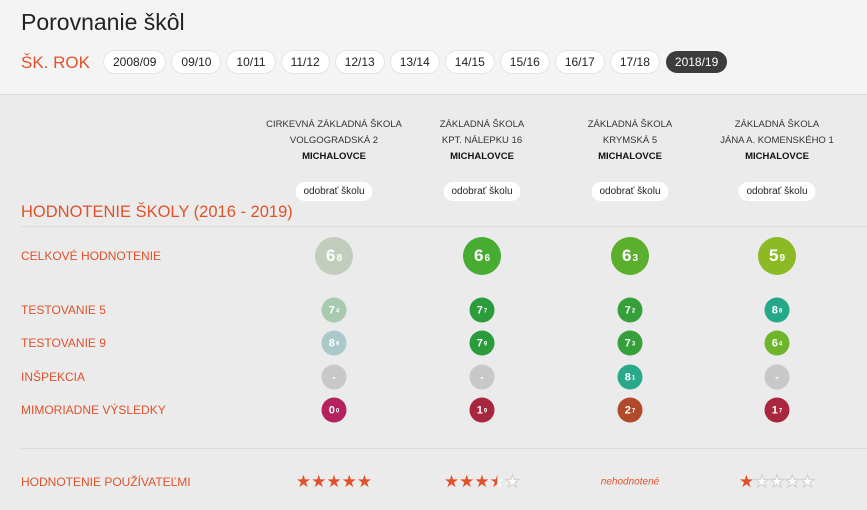  Describe the element at coordinates (334, 140) in the screenshot. I see `school-line2: VOLGOGRADSKÁ 2` at that location.